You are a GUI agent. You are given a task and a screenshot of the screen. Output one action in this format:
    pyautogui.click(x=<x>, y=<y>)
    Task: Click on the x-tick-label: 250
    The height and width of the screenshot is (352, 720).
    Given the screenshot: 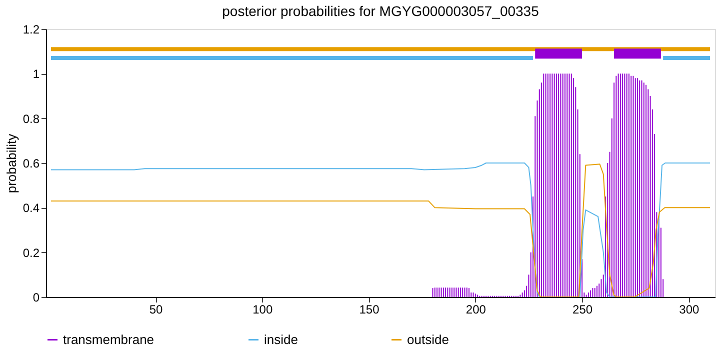 What is the action you would take?
    pyautogui.click(x=582, y=309)
    